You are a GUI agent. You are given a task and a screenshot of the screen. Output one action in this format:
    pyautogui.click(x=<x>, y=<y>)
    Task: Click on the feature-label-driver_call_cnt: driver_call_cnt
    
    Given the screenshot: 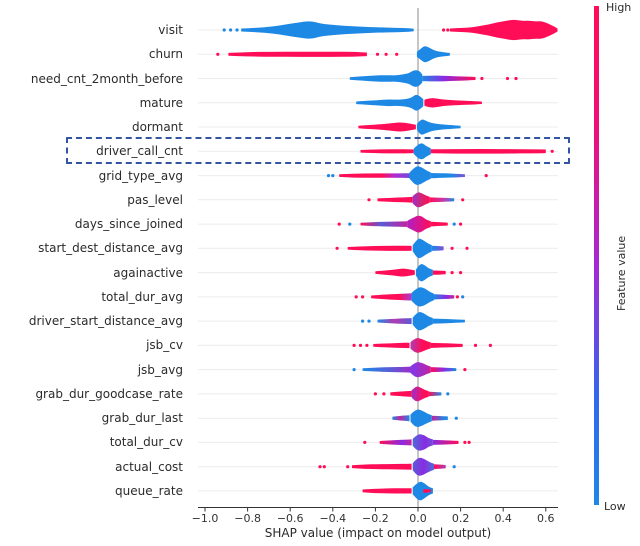 What is the action you would take?
    pyautogui.click(x=139, y=151)
    